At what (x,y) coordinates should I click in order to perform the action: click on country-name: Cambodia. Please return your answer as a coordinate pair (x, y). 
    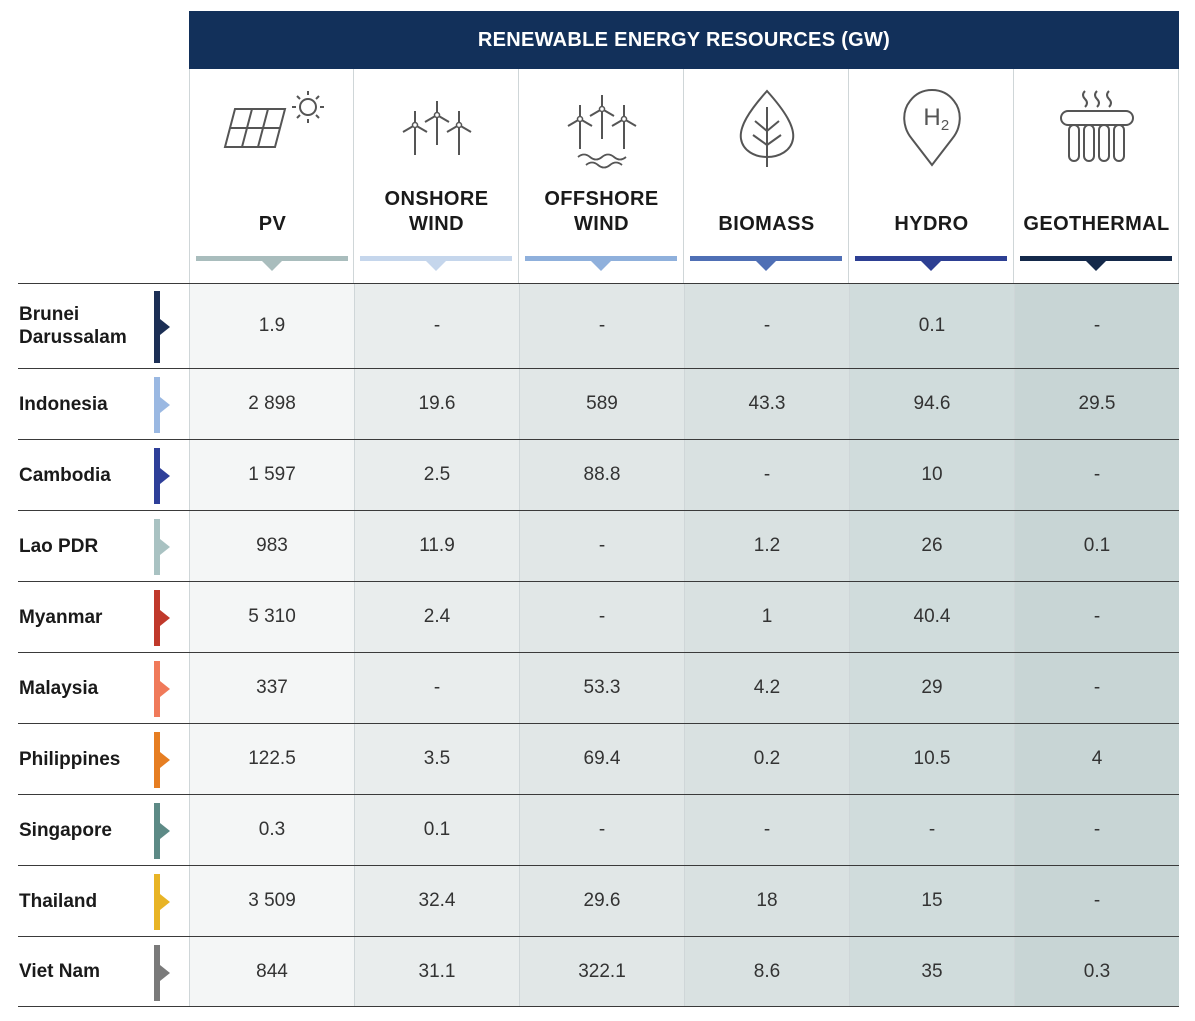
    Looking at the image, I should click on (65, 475).